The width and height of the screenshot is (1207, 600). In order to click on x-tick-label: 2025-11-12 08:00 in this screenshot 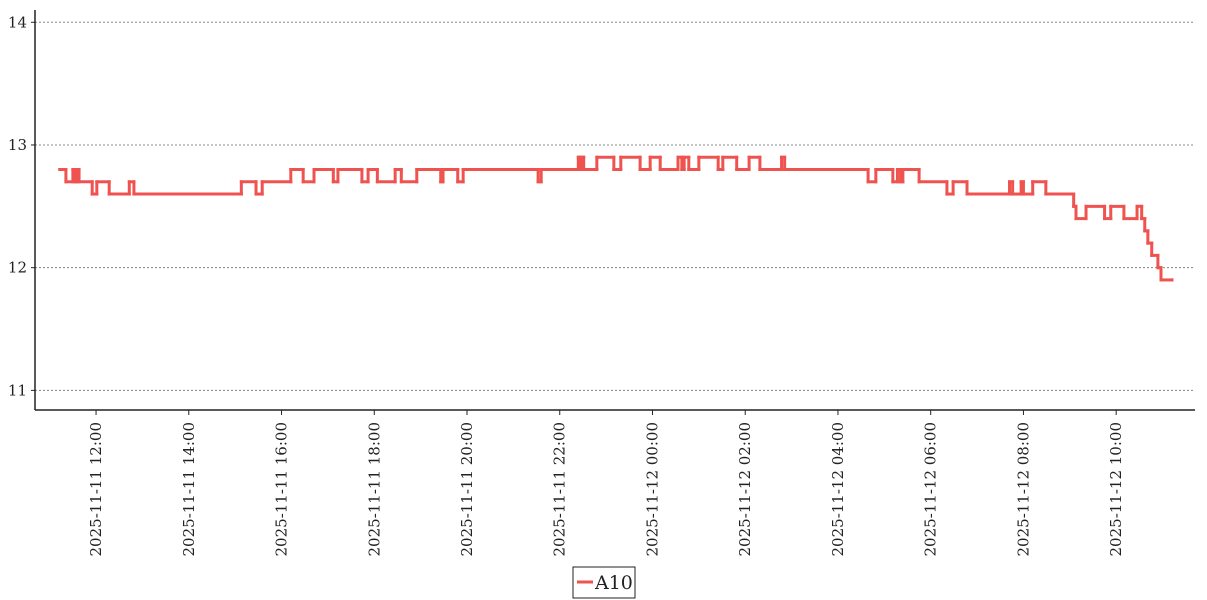, I will do `click(1023, 489)`.